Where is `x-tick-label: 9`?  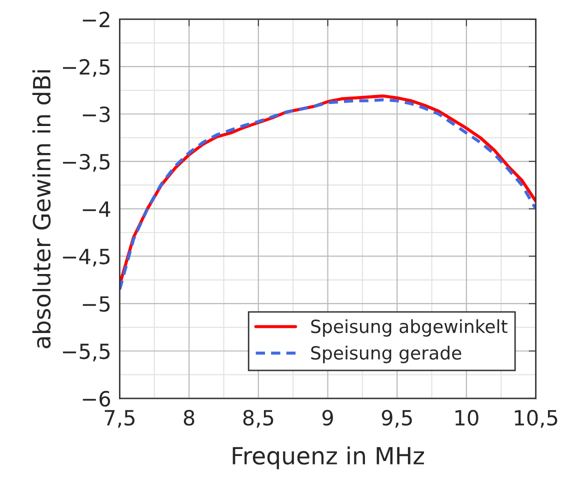 x-tick-label: 9 is located at coordinates (327, 418).